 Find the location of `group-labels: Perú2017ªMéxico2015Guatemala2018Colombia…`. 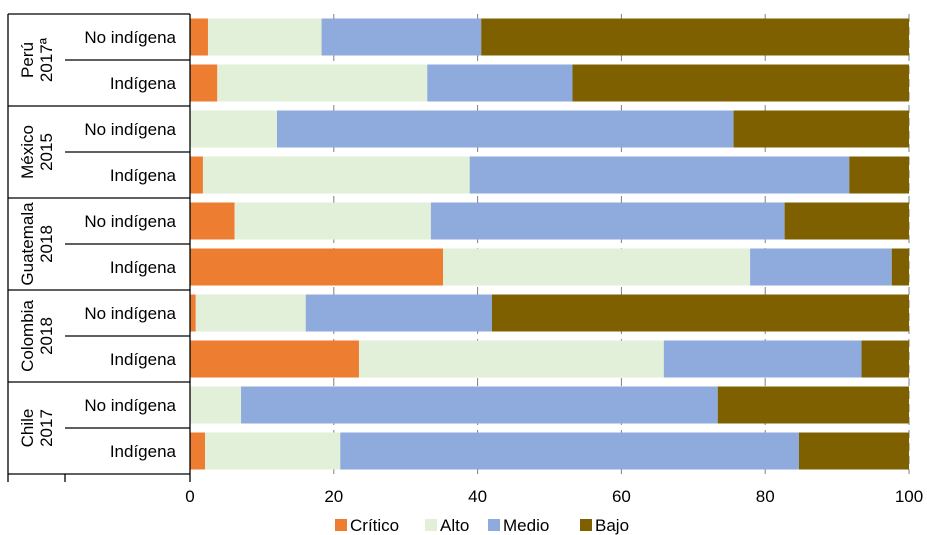

group-labels: Perú2017ªMéxico2015Guatemala2018Colombia… is located at coordinates (37, 242).